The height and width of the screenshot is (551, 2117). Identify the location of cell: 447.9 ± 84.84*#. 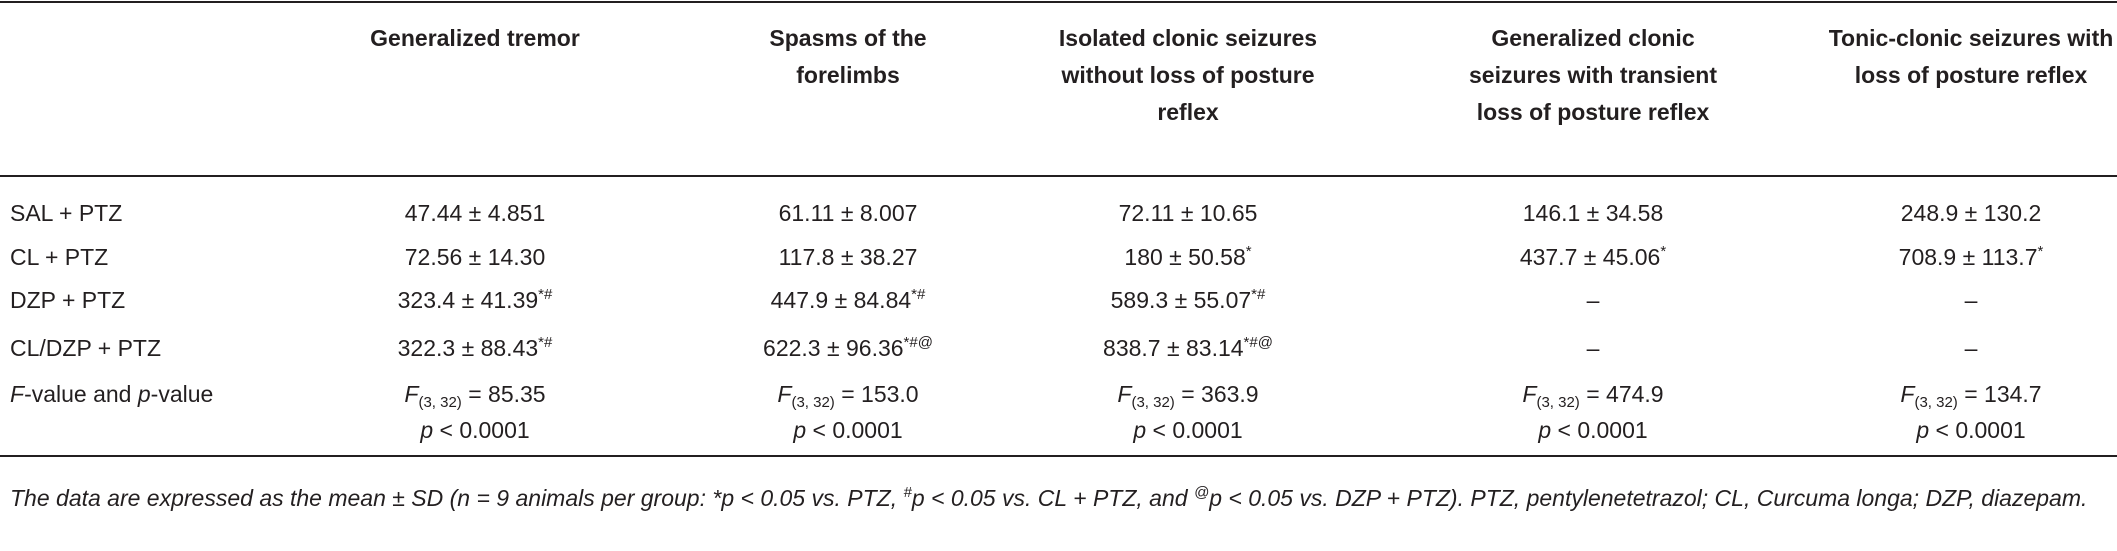
(848, 300).